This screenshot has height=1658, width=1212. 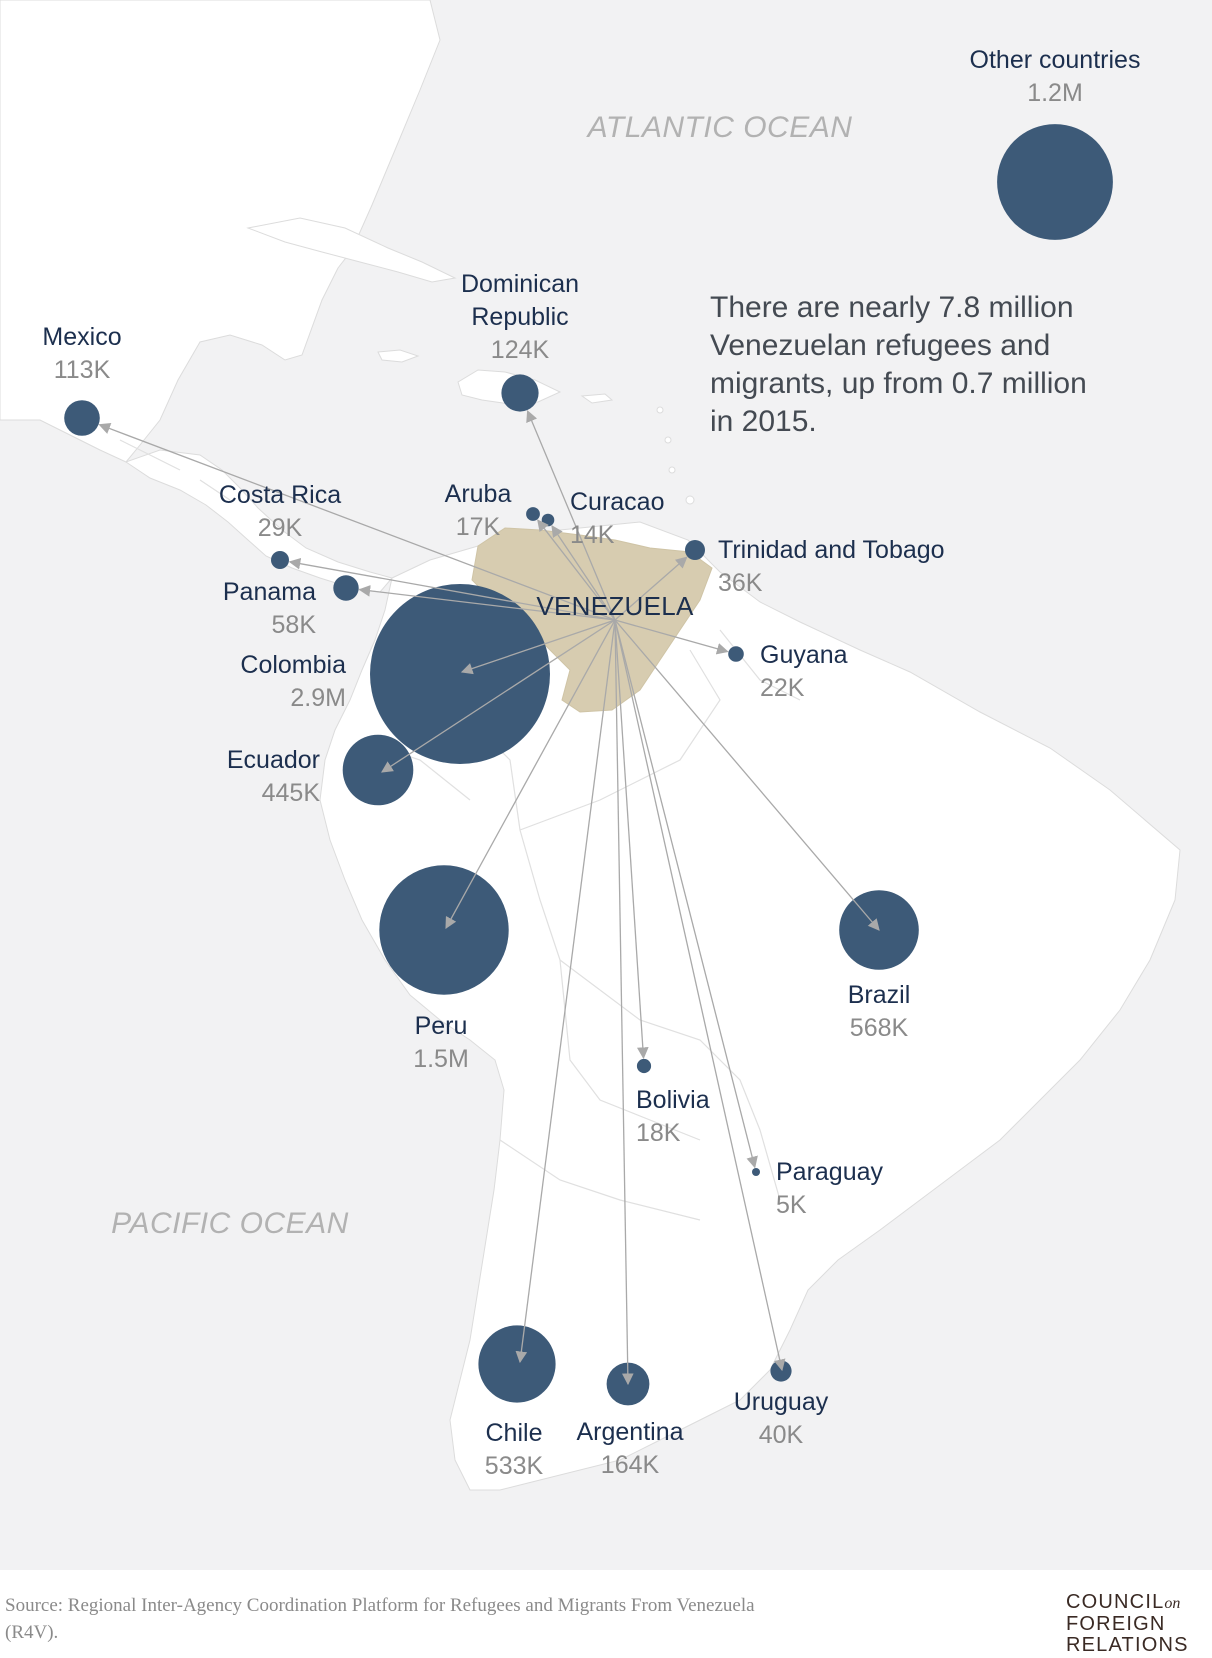 What do you see at coordinates (791, 1205) in the screenshot?
I see `label-value-paraguay: 5K` at bounding box center [791, 1205].